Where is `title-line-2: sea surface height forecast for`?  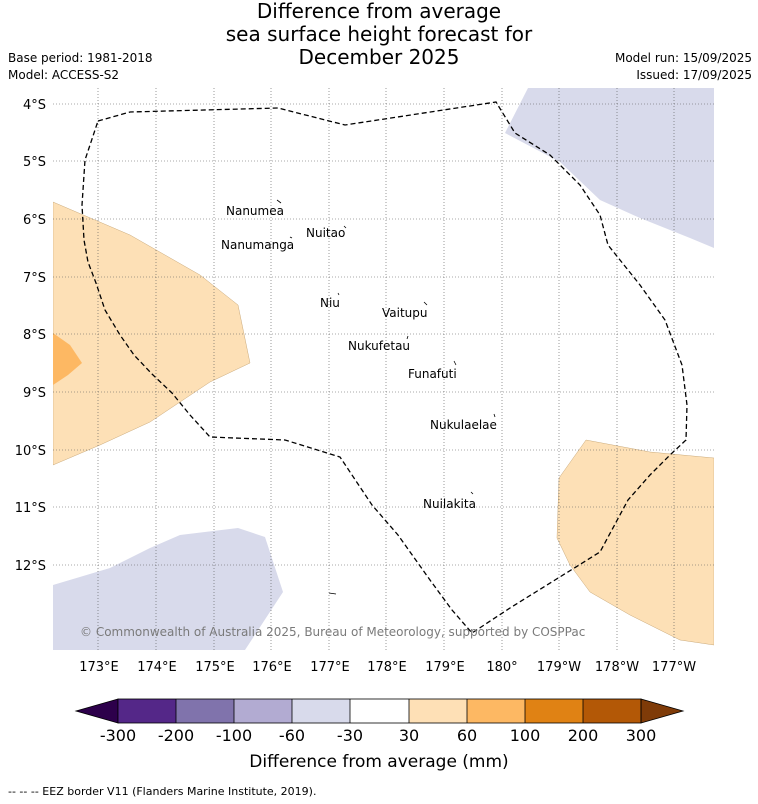
title-line-2: sea surface height forecast for is located at coordinates (379, 34).